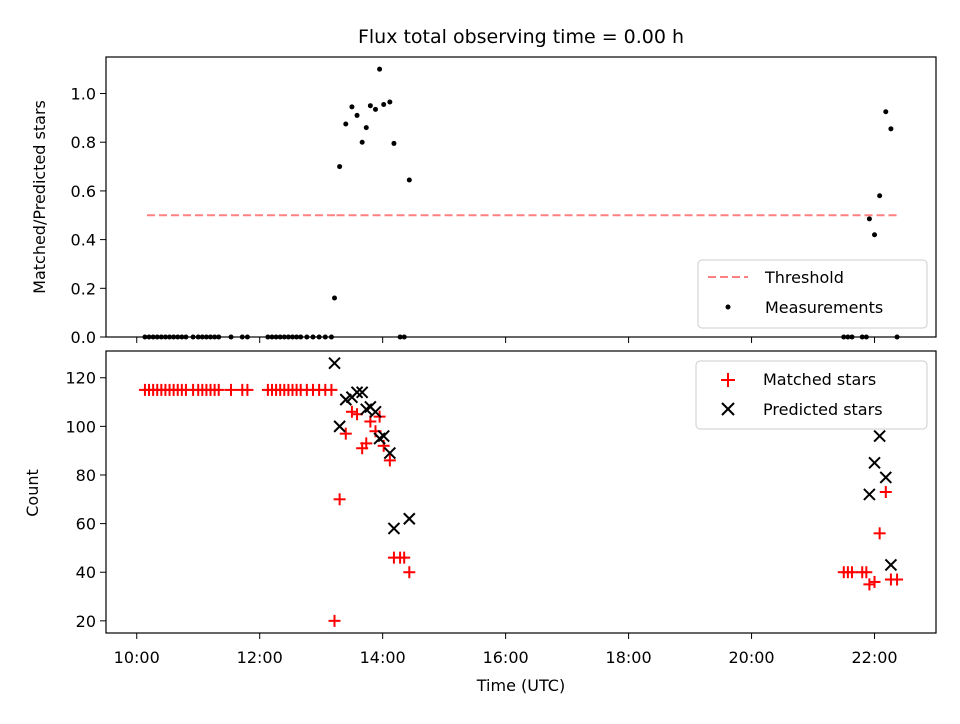  I want to click on bottom-y-tick-label-0: 20, so click(86, 621).